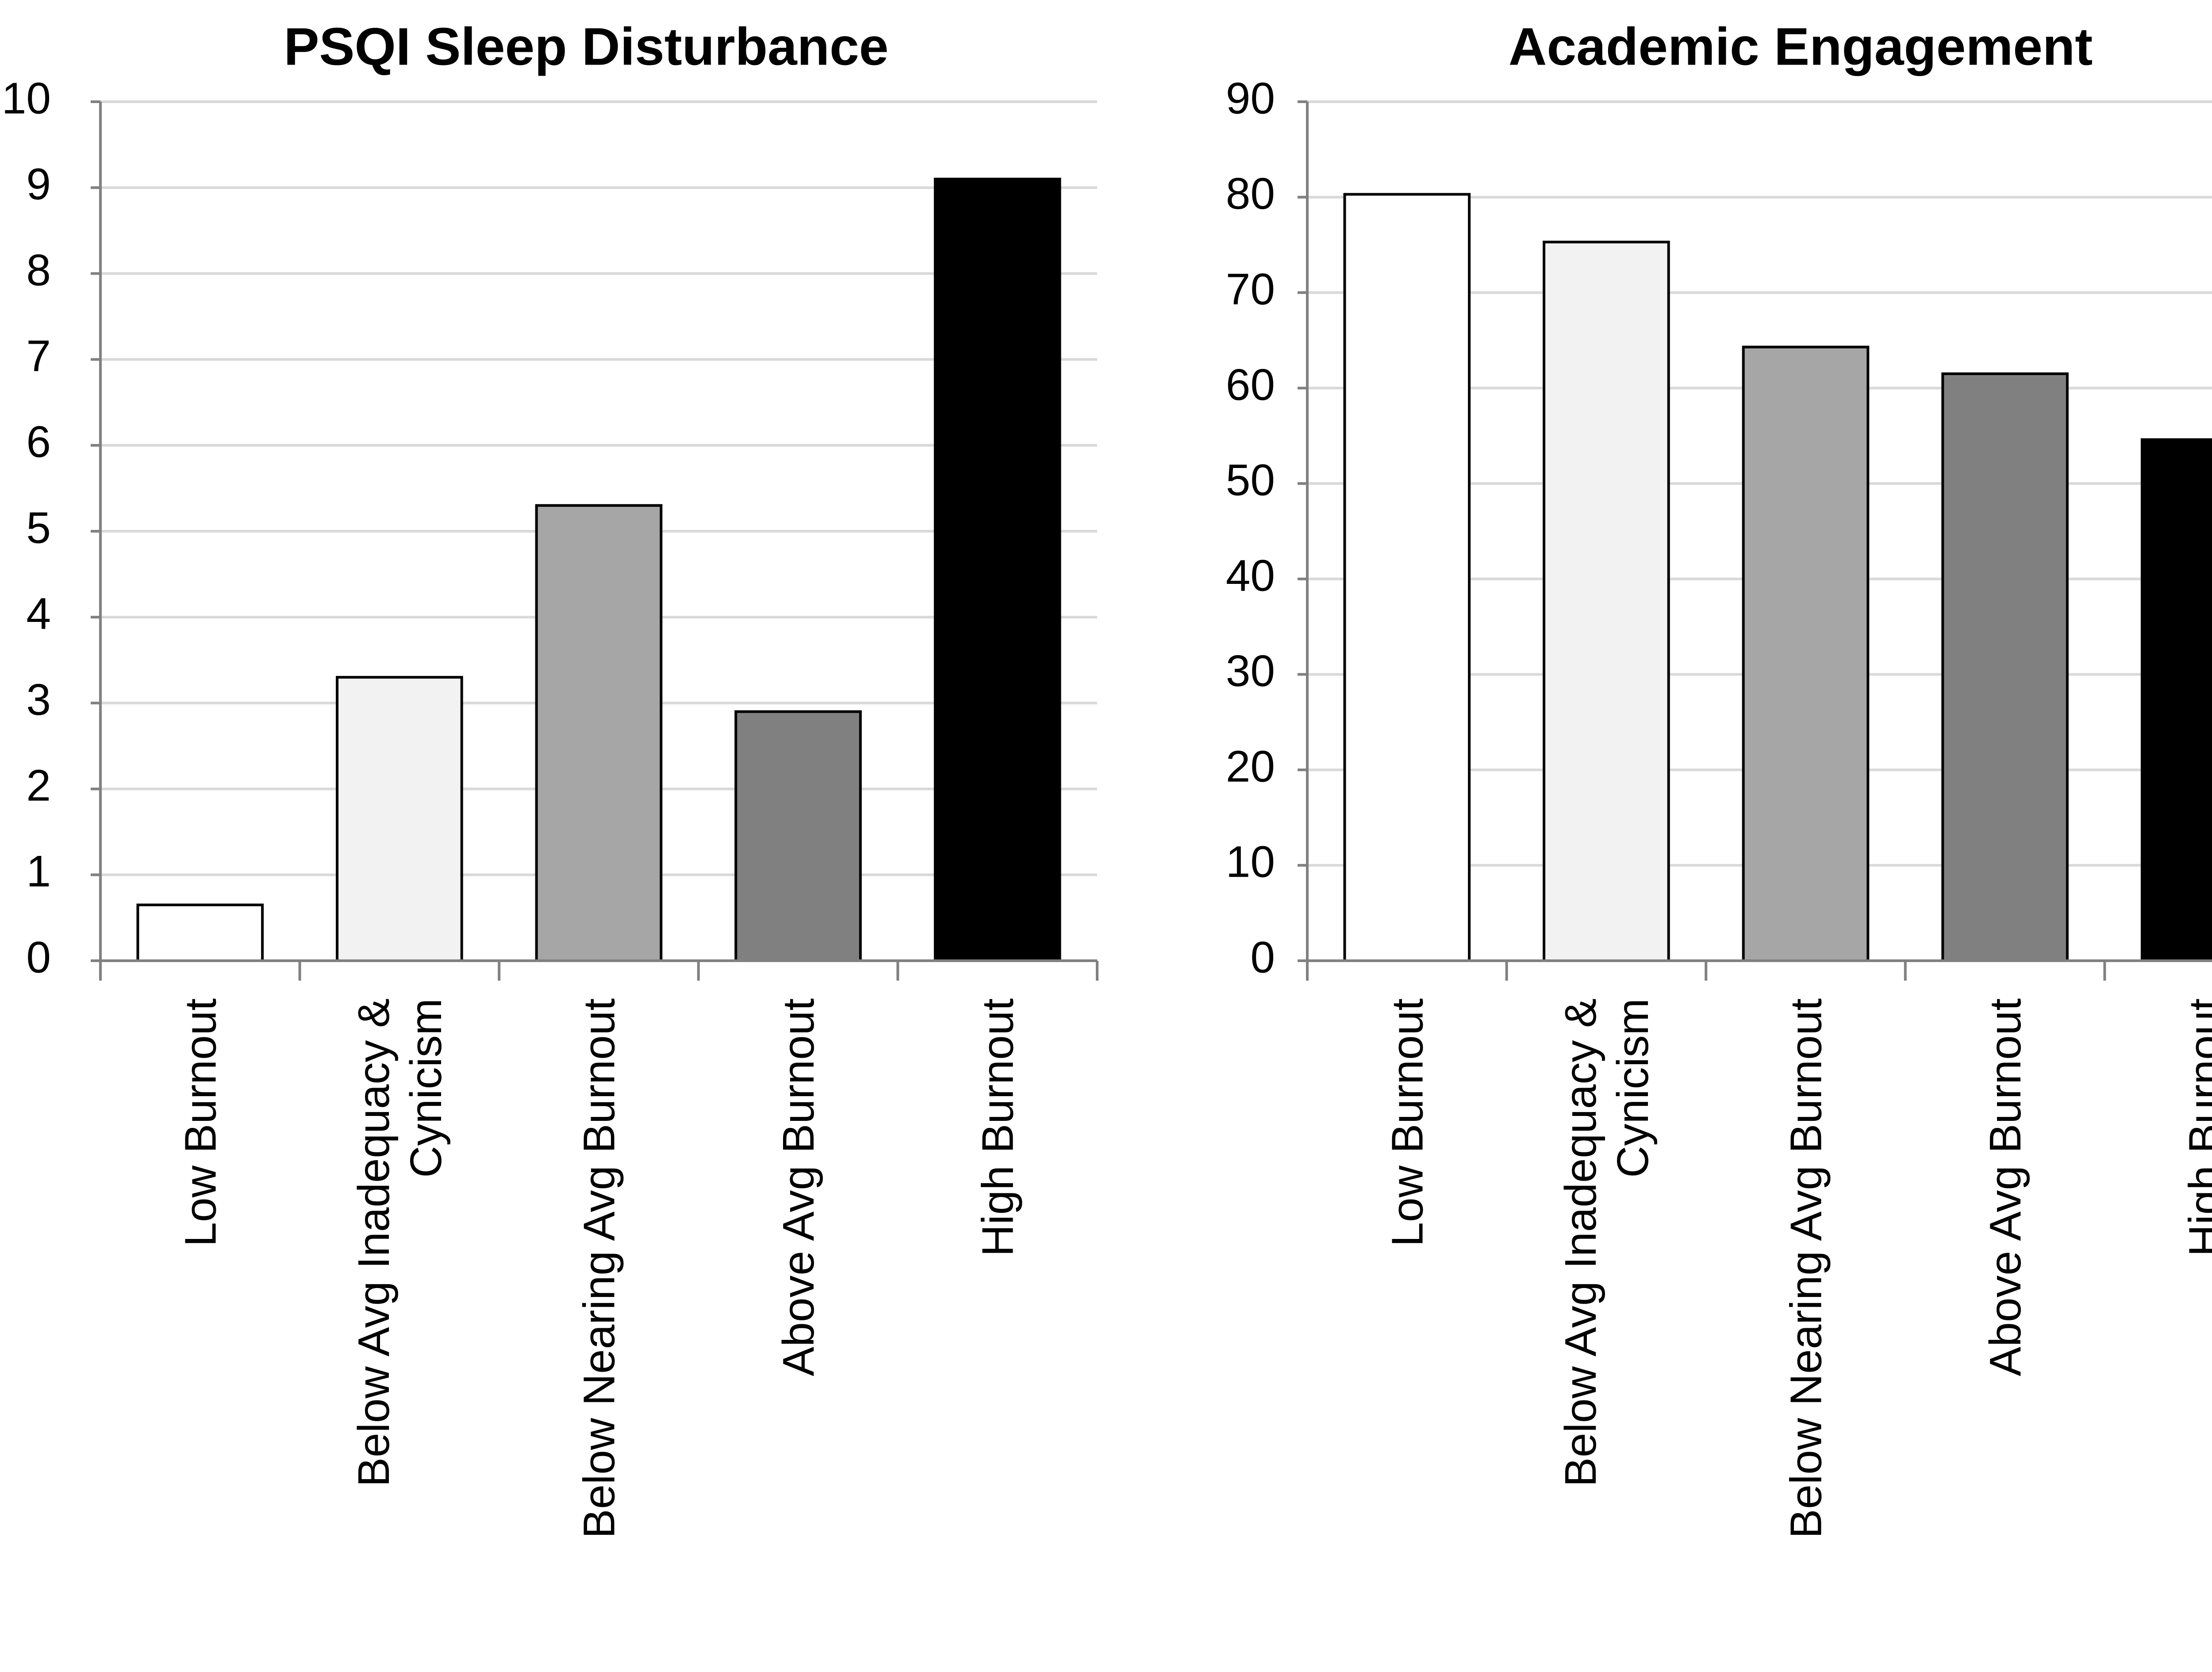  What do you see at coordinates (1251, 575) in the screenshot?
I see `y-tick-label: 40` at bounding box center [1251, 575].